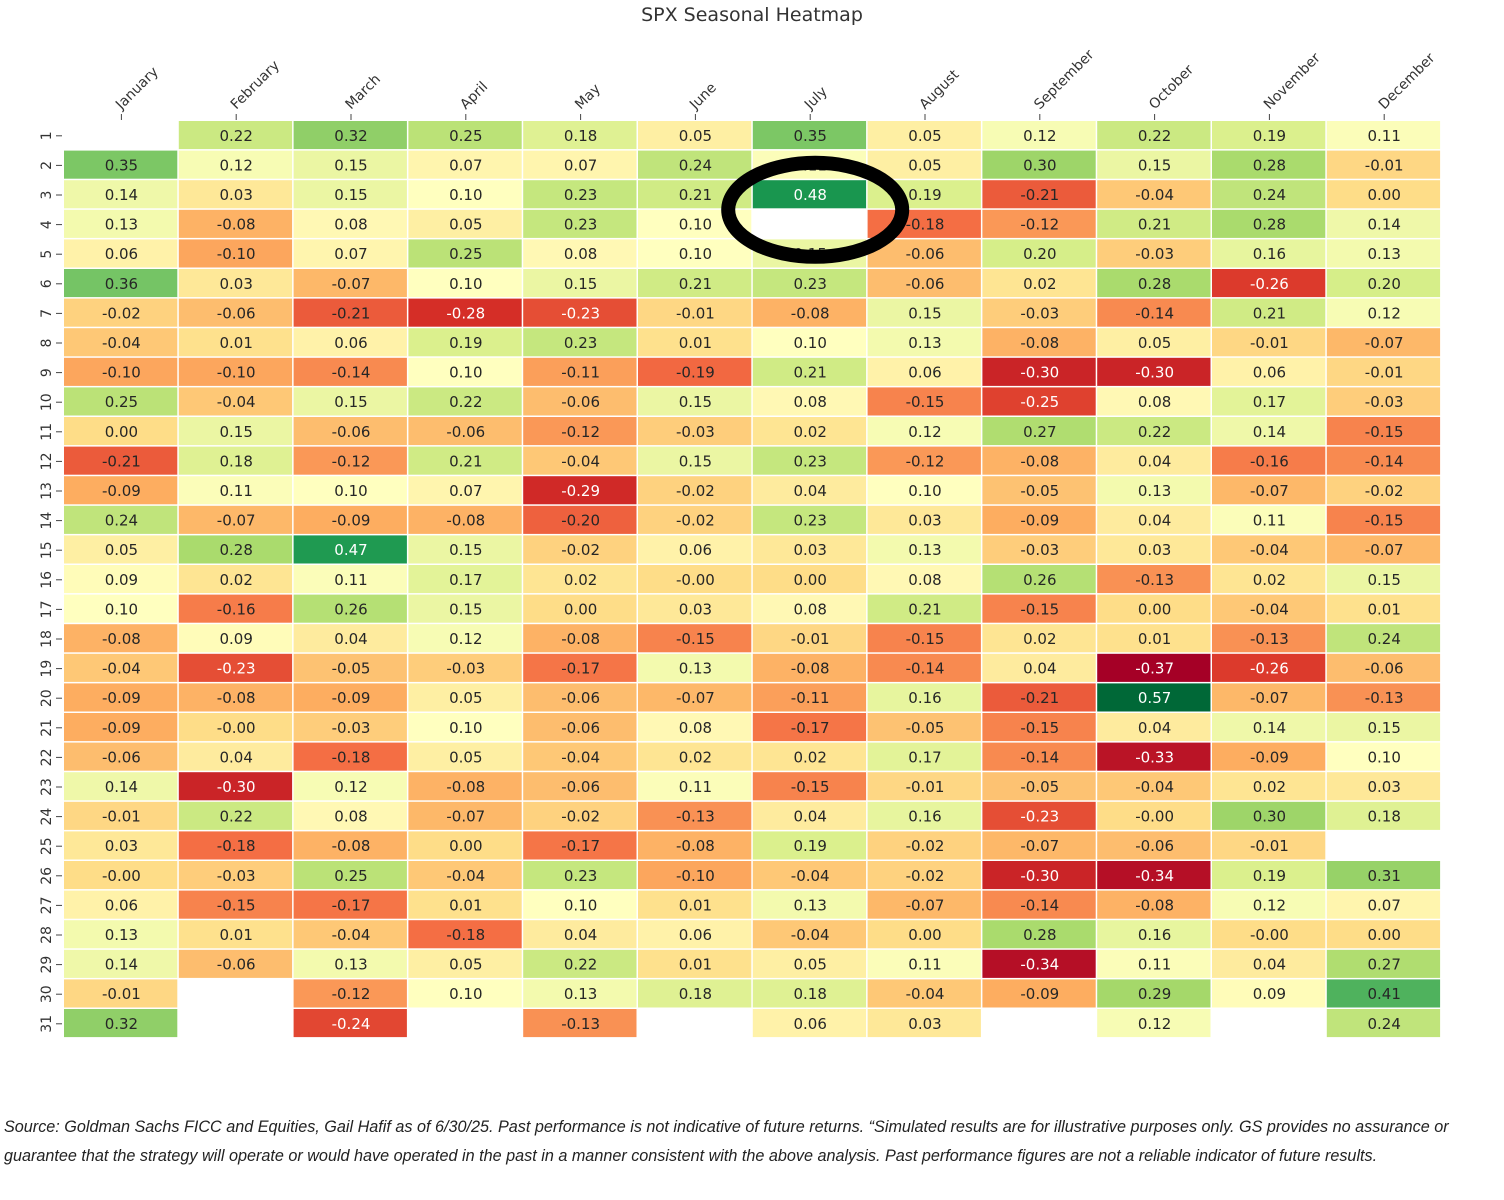  I want to click on cell-value-label: 0.04, so click(350, 639).